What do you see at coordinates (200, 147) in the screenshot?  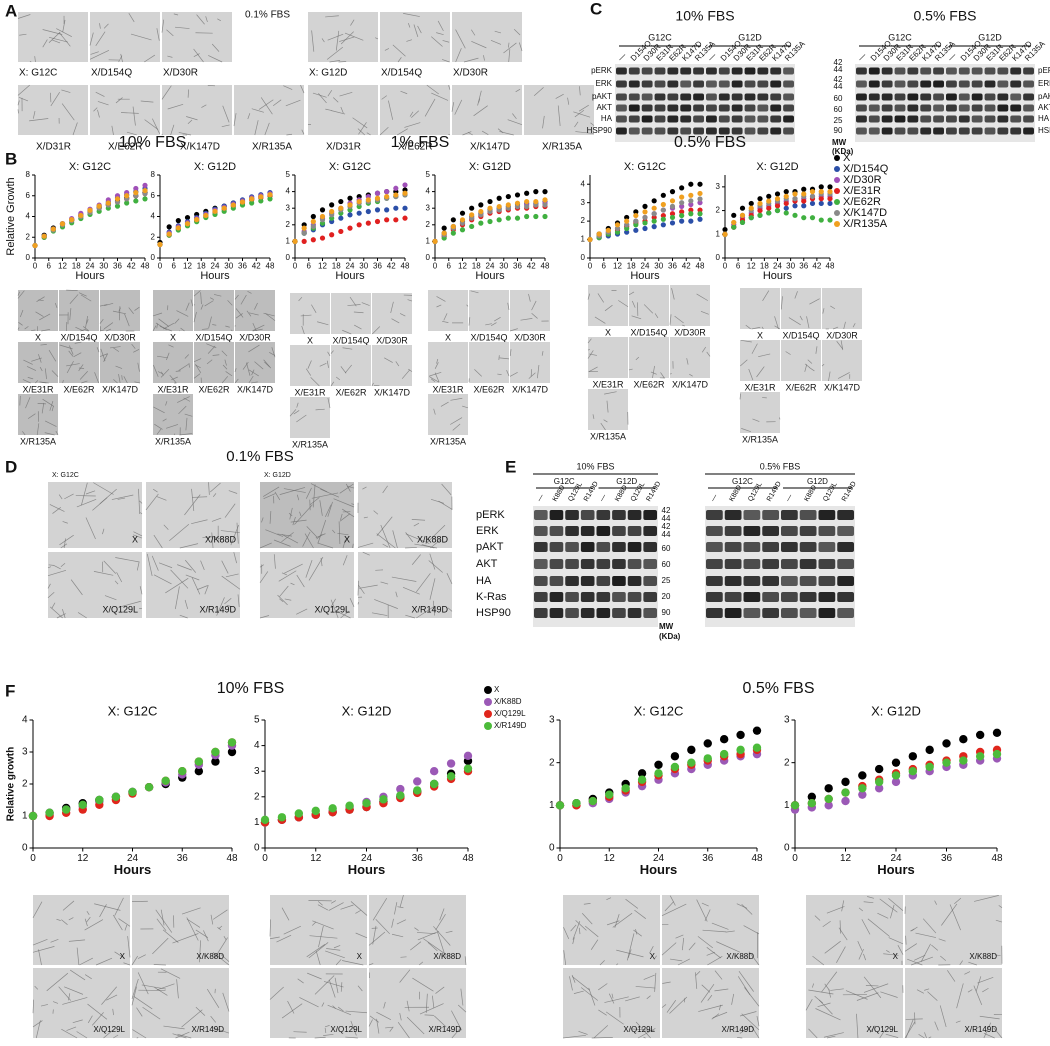 I see `image-label: X/K147D` at bounding box center [200, 147].